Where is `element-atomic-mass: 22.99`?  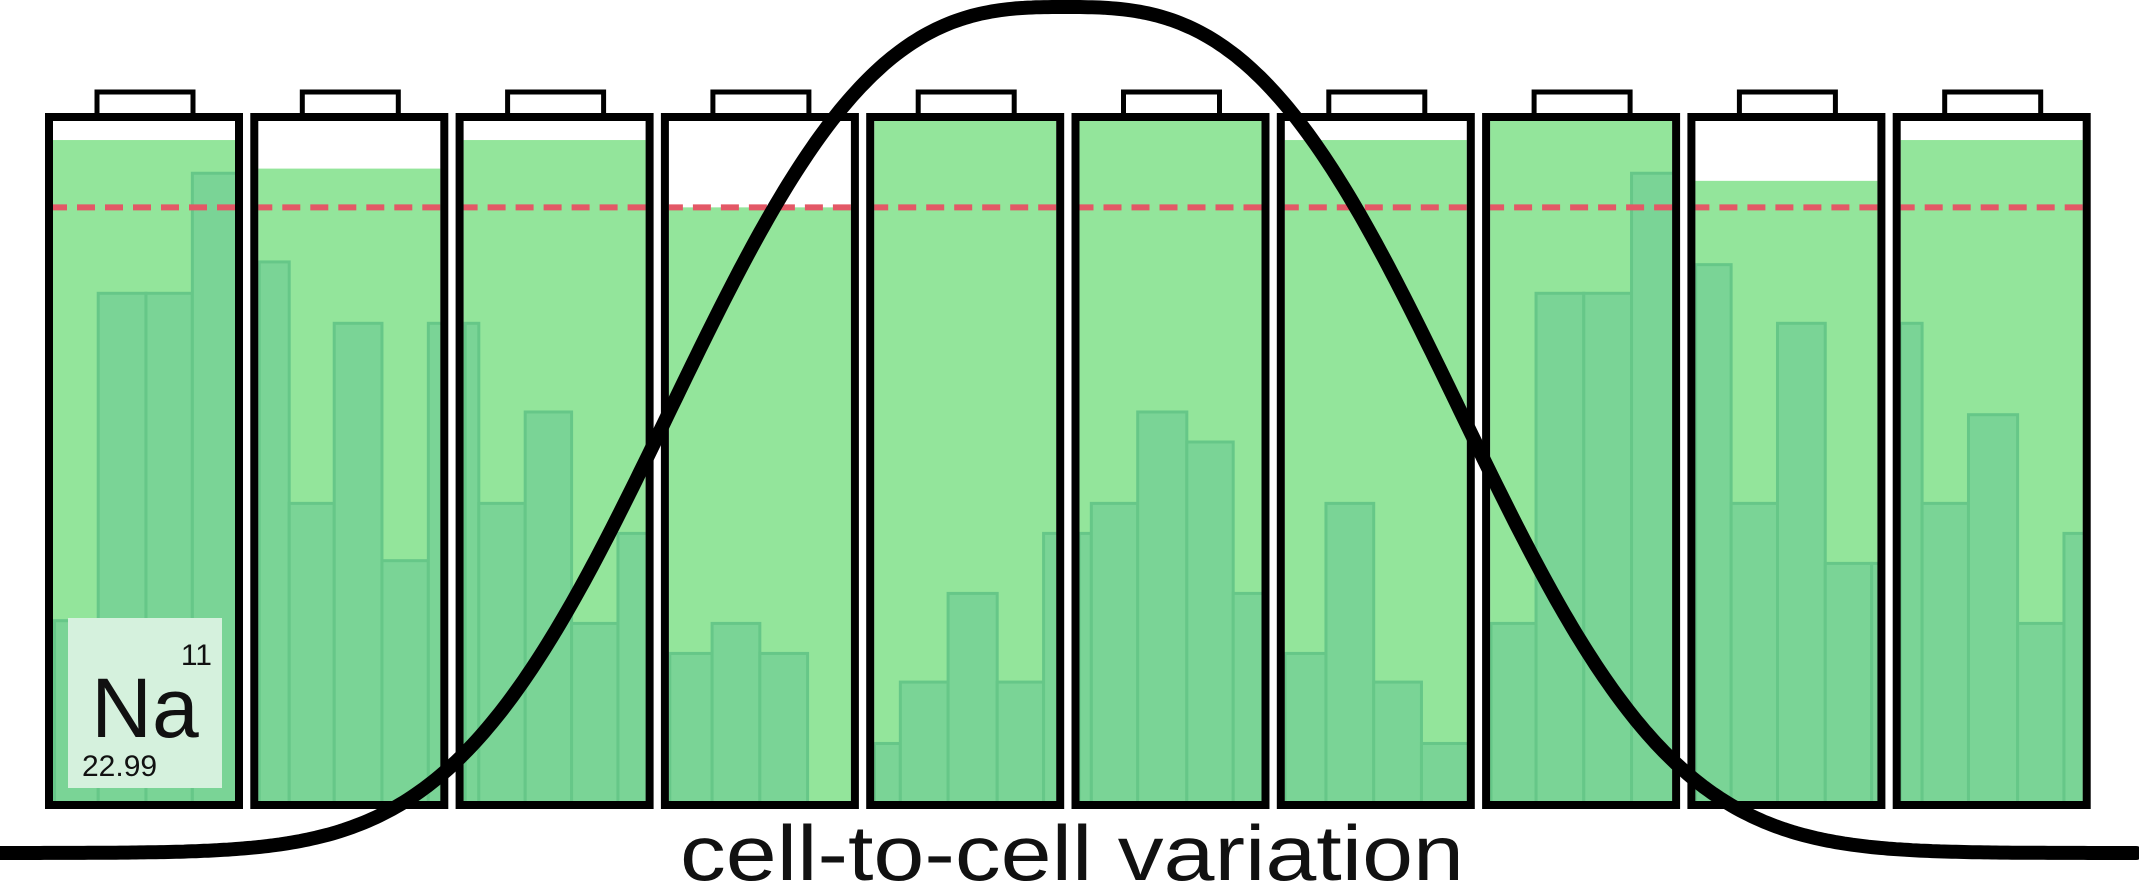
element-atomic-mass: 22.99 is located at coordinates (119, 766).